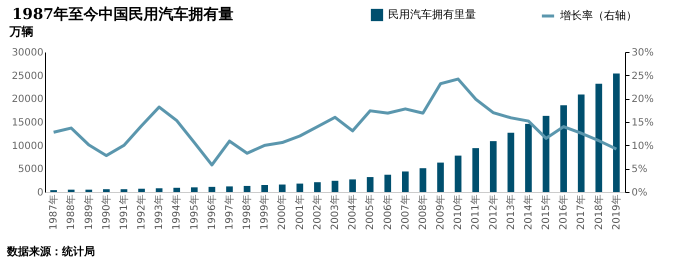  I want to click on x-tick-label: 2009年, so click(440, 212).